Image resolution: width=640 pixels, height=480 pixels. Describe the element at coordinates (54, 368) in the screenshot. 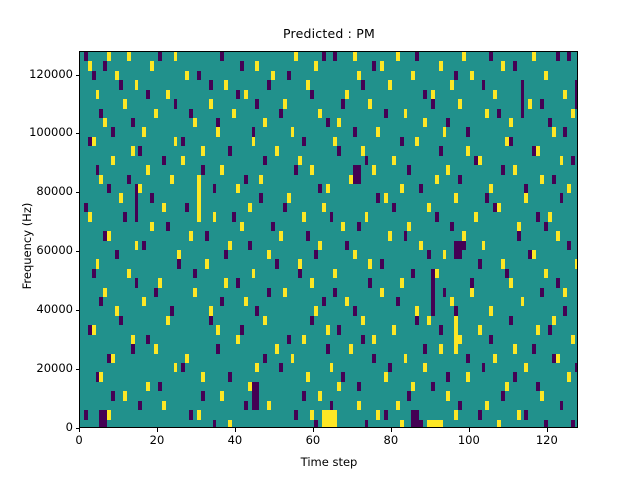

I see `y-tick-label: 20000` at that location.